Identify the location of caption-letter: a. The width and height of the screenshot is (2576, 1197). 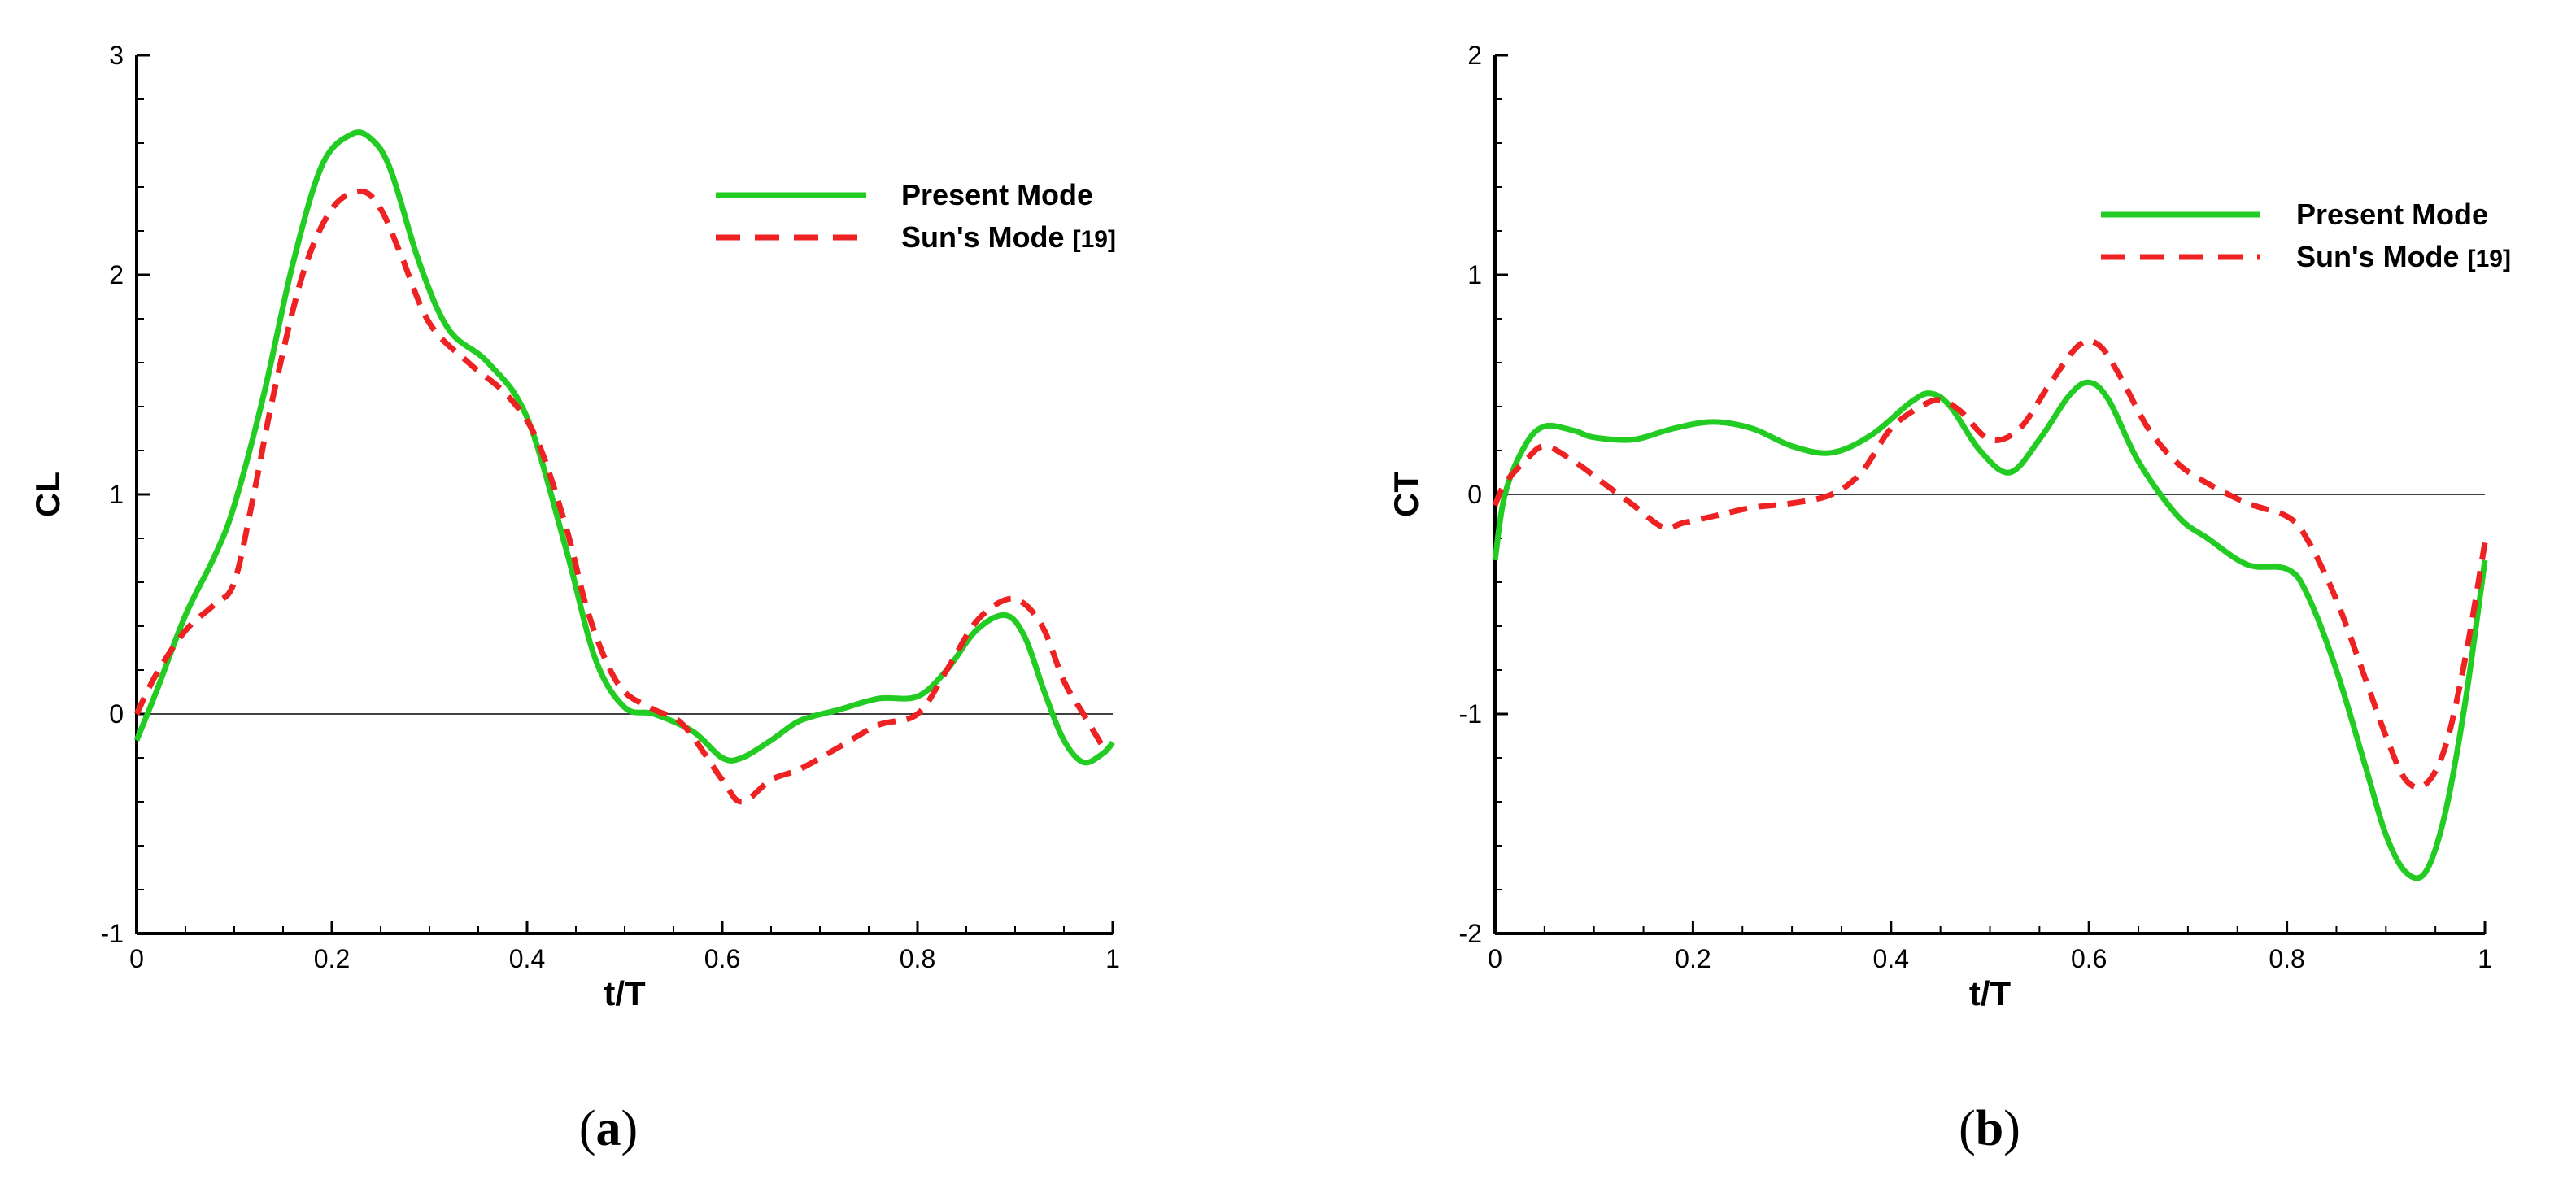
(608, 1128).